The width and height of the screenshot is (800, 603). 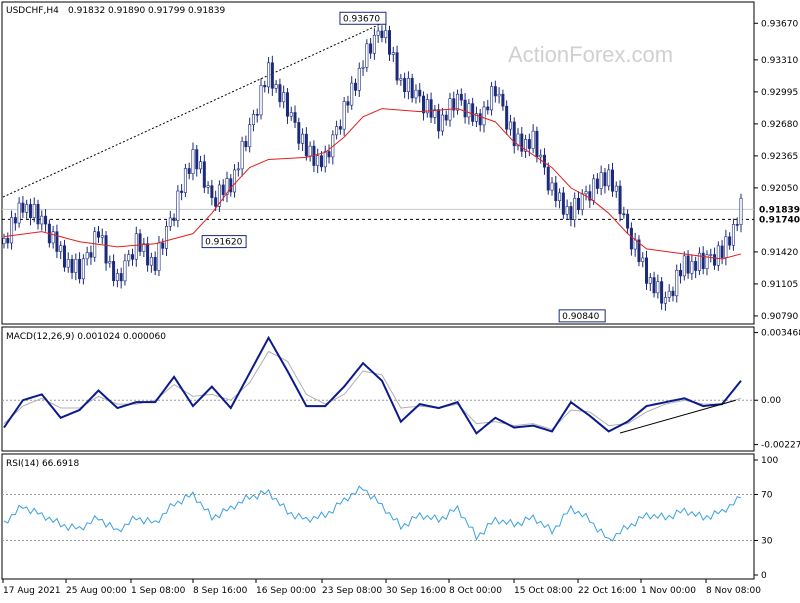 I want to click on macd-y-tick-label: 0.003468, so click(x=780, y=334).